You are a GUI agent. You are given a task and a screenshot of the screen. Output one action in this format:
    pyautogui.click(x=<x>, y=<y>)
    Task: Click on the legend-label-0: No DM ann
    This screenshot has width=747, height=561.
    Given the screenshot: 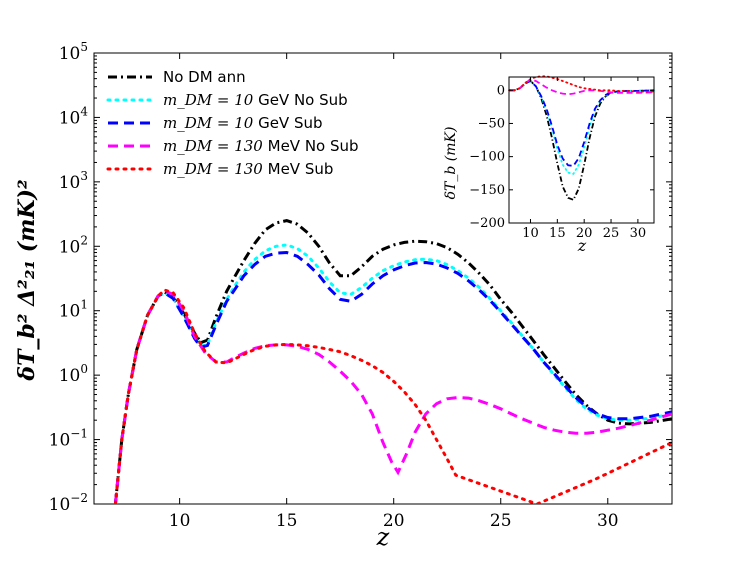 What is the action you would take?
    pyautogui.click(x=204, y=77)
    